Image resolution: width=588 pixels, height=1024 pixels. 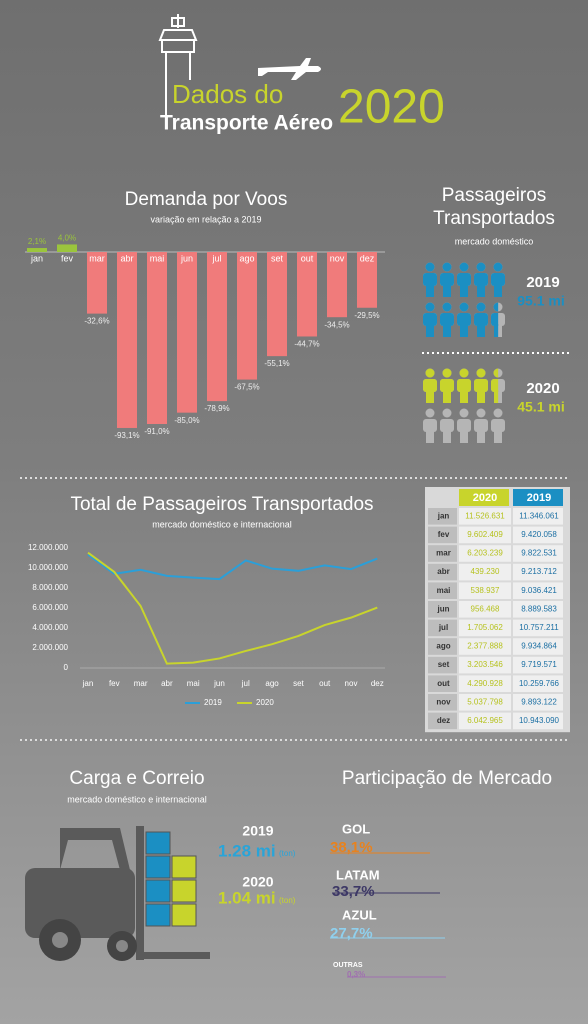 What do you see at coordinates (50, 587) in the screenshot?
I see `y-tick-label: 8.000.000` at bounding box center [50, 587].